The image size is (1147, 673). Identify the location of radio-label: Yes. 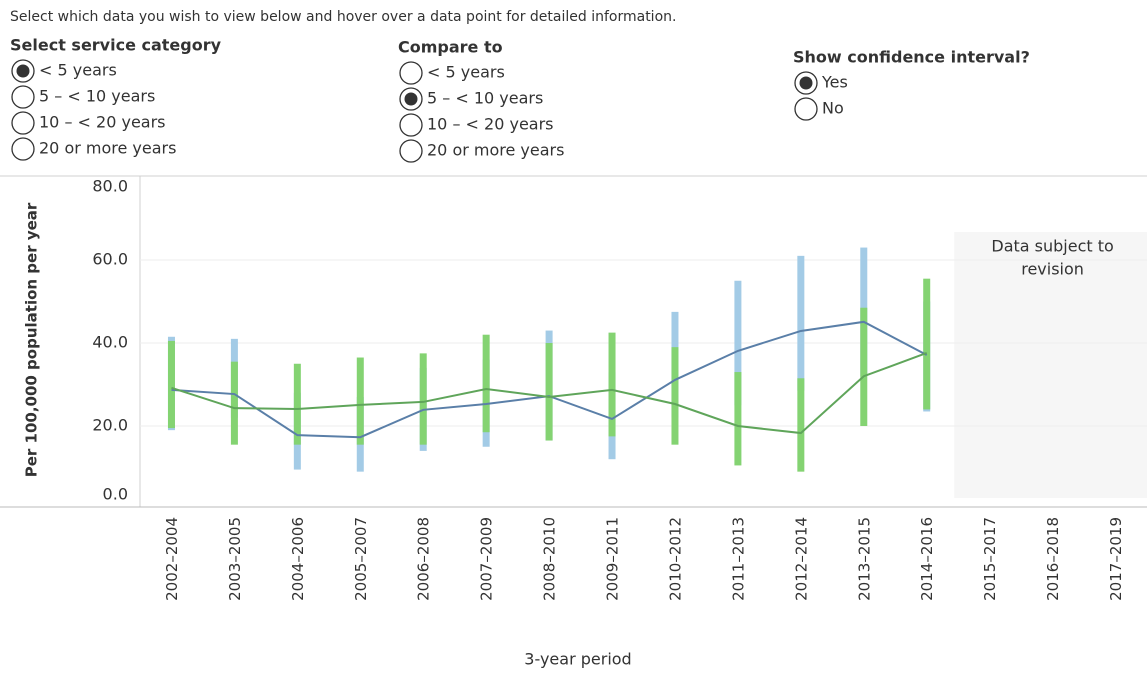
(834, 82).